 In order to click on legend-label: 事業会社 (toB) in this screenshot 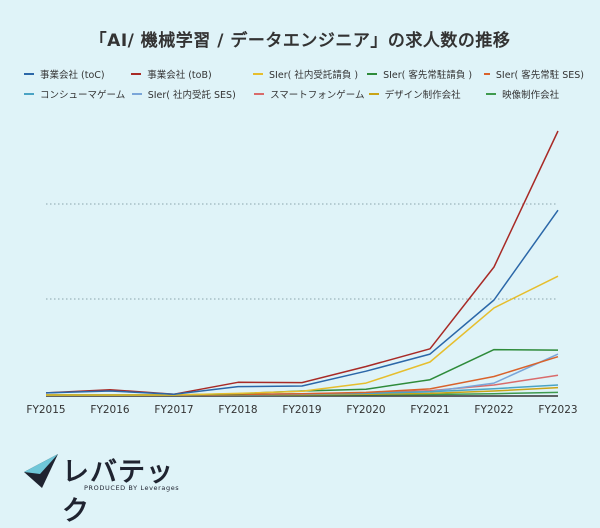, I will do `click(179, 75)`.